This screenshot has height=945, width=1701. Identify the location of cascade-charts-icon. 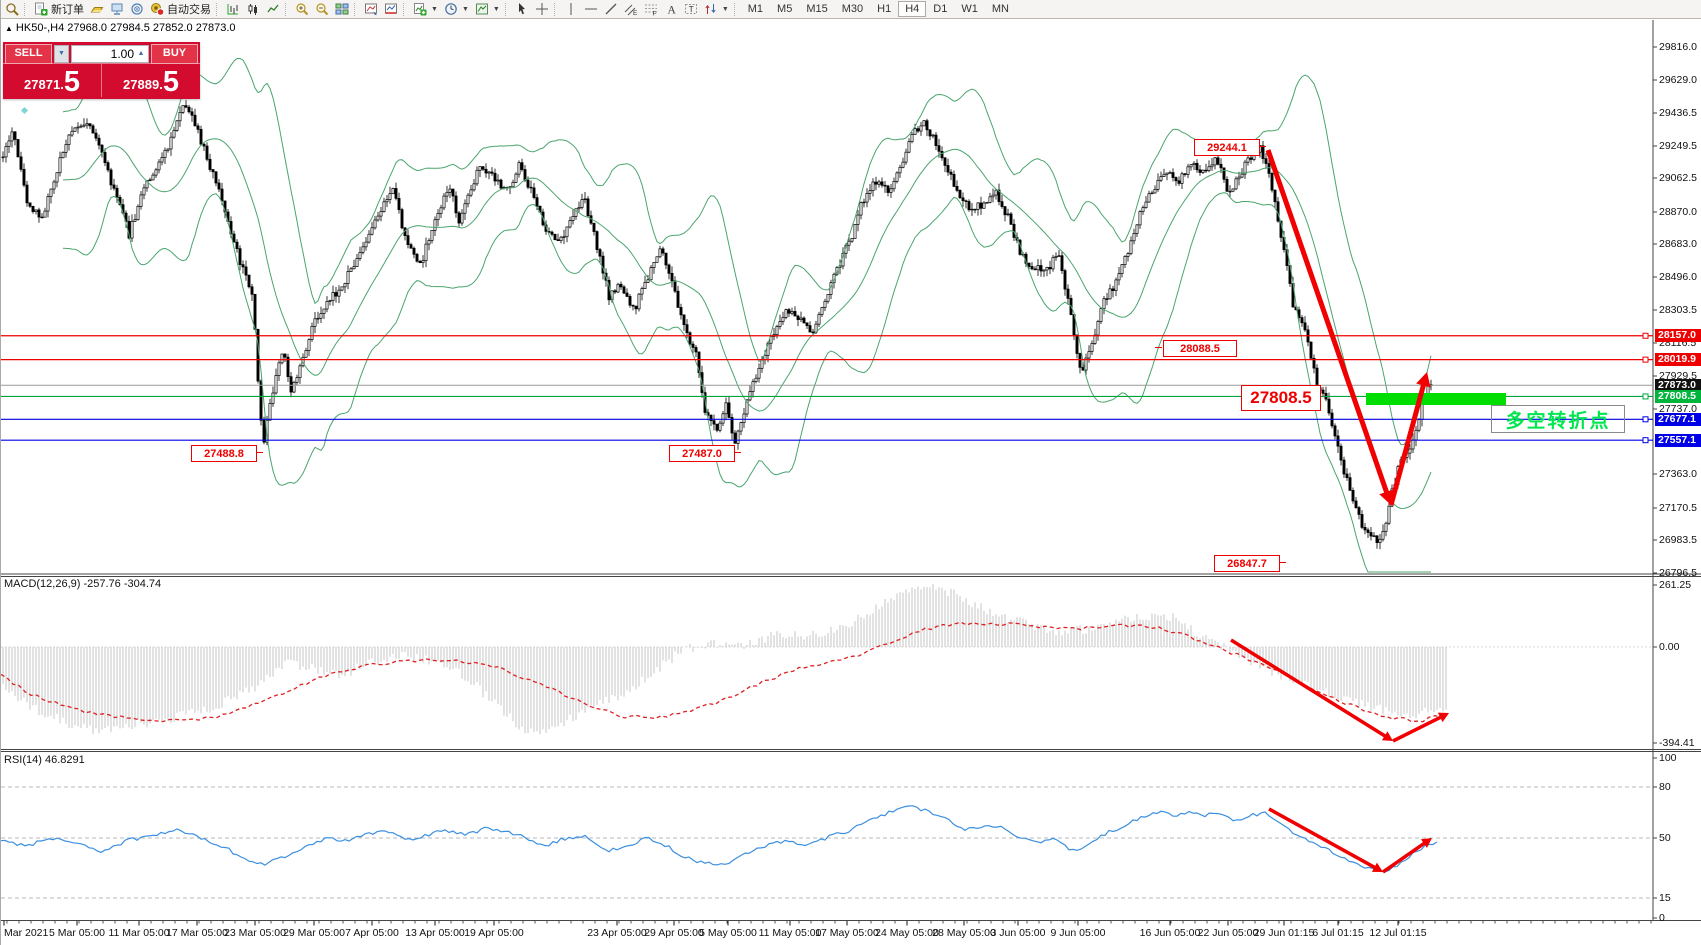
(391, 9).